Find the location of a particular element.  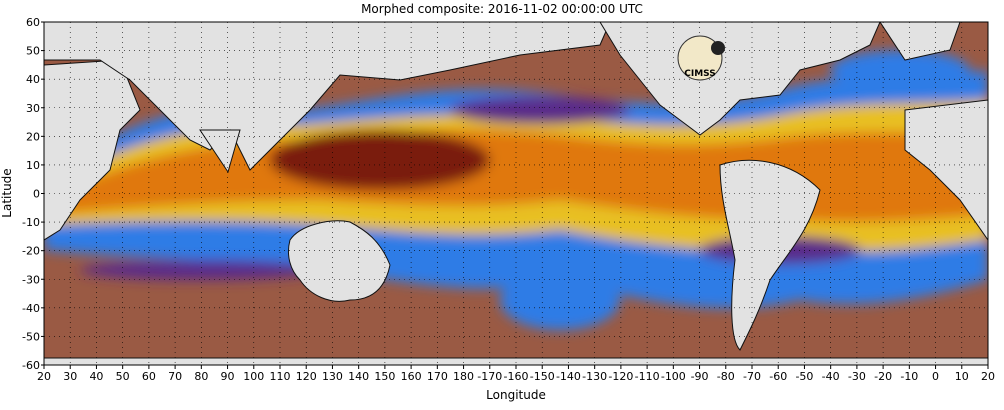

logo-globe is located at coordinates (700, 58).